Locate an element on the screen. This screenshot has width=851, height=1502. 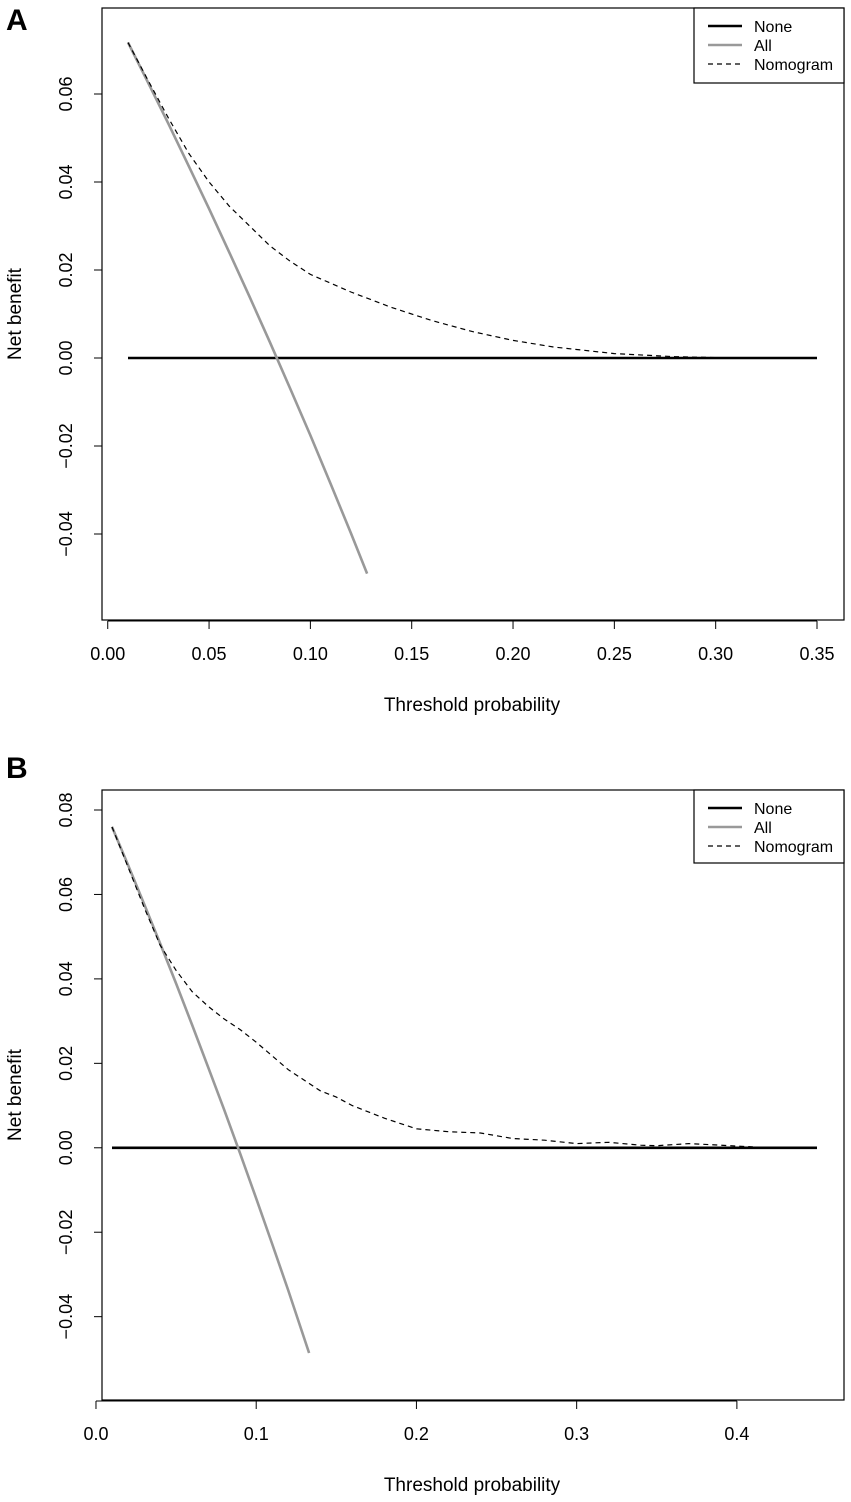
x-tick-label: 0.35 is located at coordinates (816, 654).